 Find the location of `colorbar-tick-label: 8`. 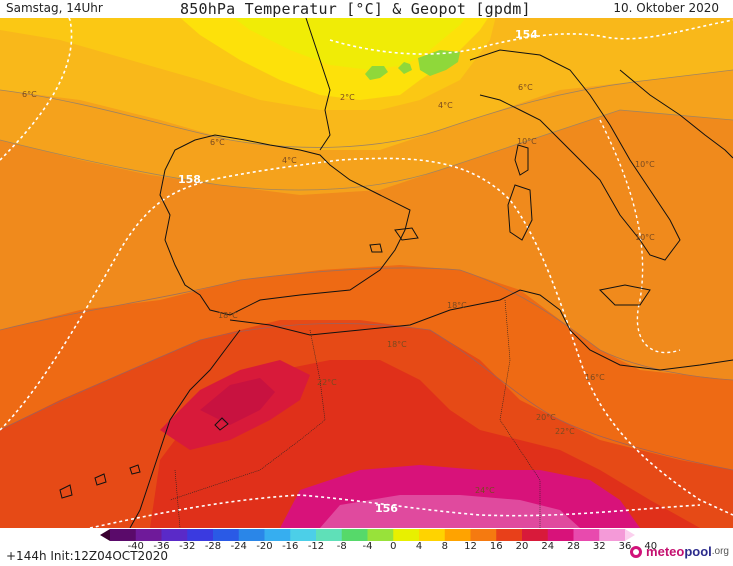

colorbar-tick-label: 8 is located at coordinates (444, 546).